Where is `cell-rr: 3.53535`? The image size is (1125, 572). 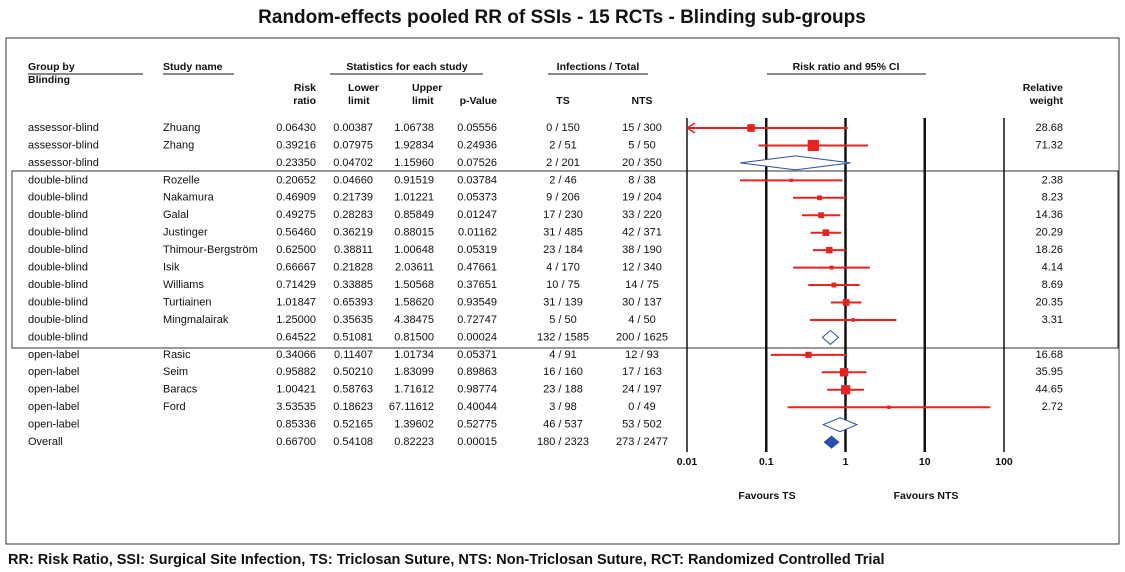
cell-rr: 3.53535 is located at coordinates (296, 407).